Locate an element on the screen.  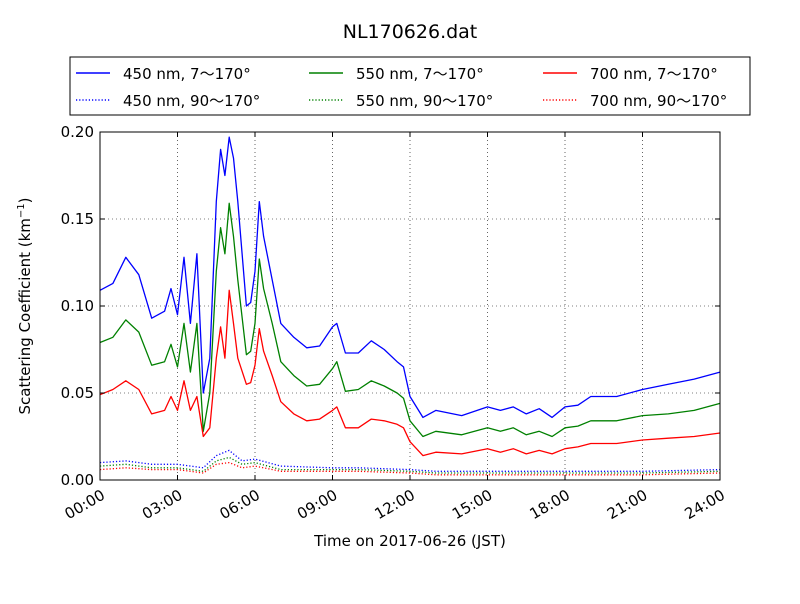
x-tick-label: 06:00 is located at coordinates (240, 504).